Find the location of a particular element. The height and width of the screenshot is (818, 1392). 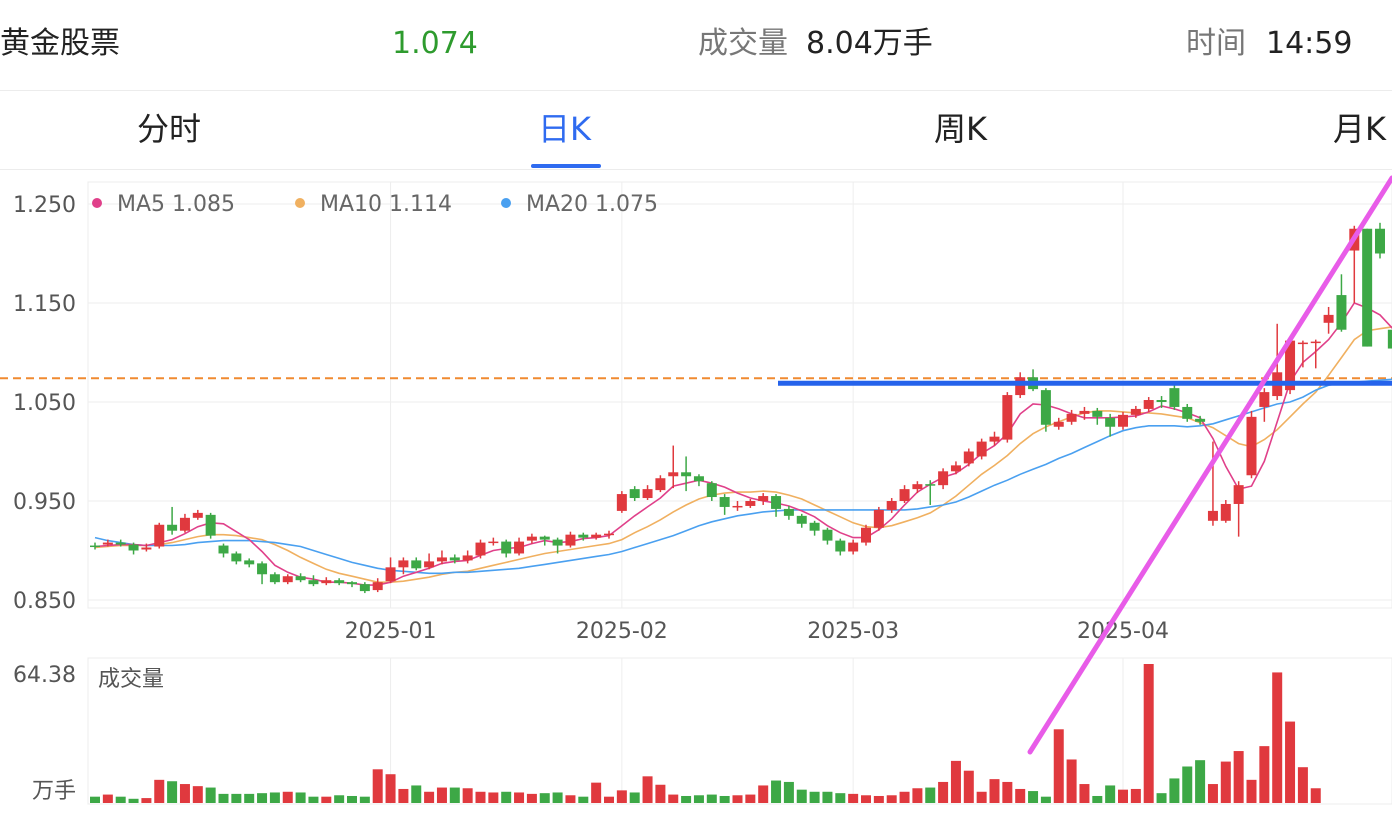

y-tick-label: 1.050 is located at coordinates (44, 403).